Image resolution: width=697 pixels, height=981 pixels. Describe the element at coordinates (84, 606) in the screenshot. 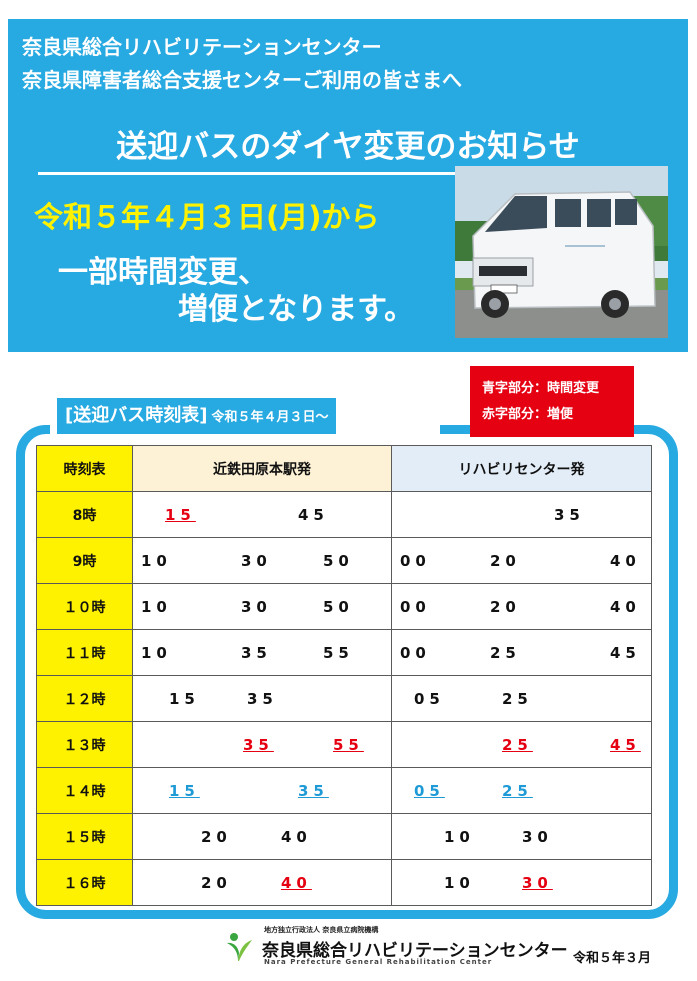

I see `hour-cell: １０時` at that location.